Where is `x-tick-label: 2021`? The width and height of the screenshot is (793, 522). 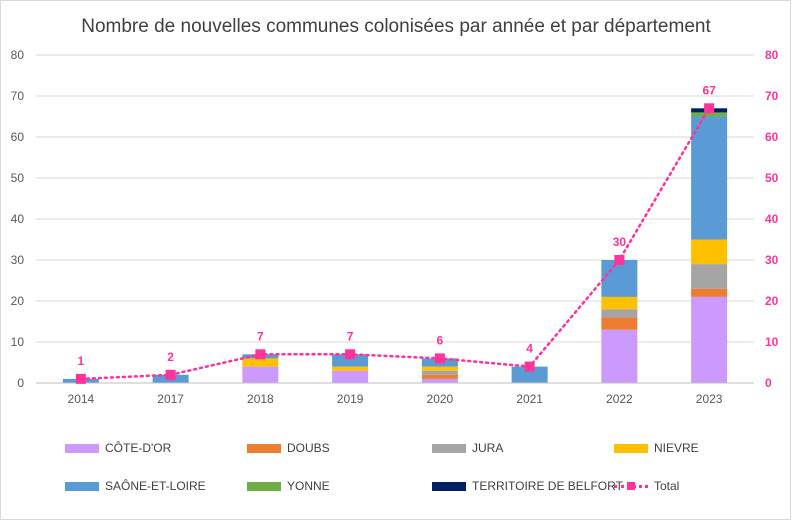
x-tick-label: 2021 is located at coordinates (529, 399).